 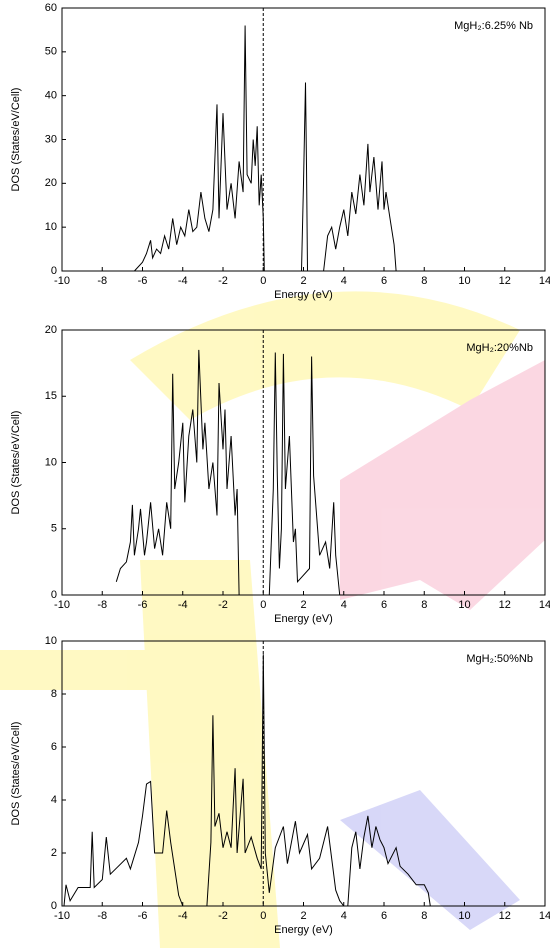 I want to click on y-tick-label: 8, so click(x=54, y=694).